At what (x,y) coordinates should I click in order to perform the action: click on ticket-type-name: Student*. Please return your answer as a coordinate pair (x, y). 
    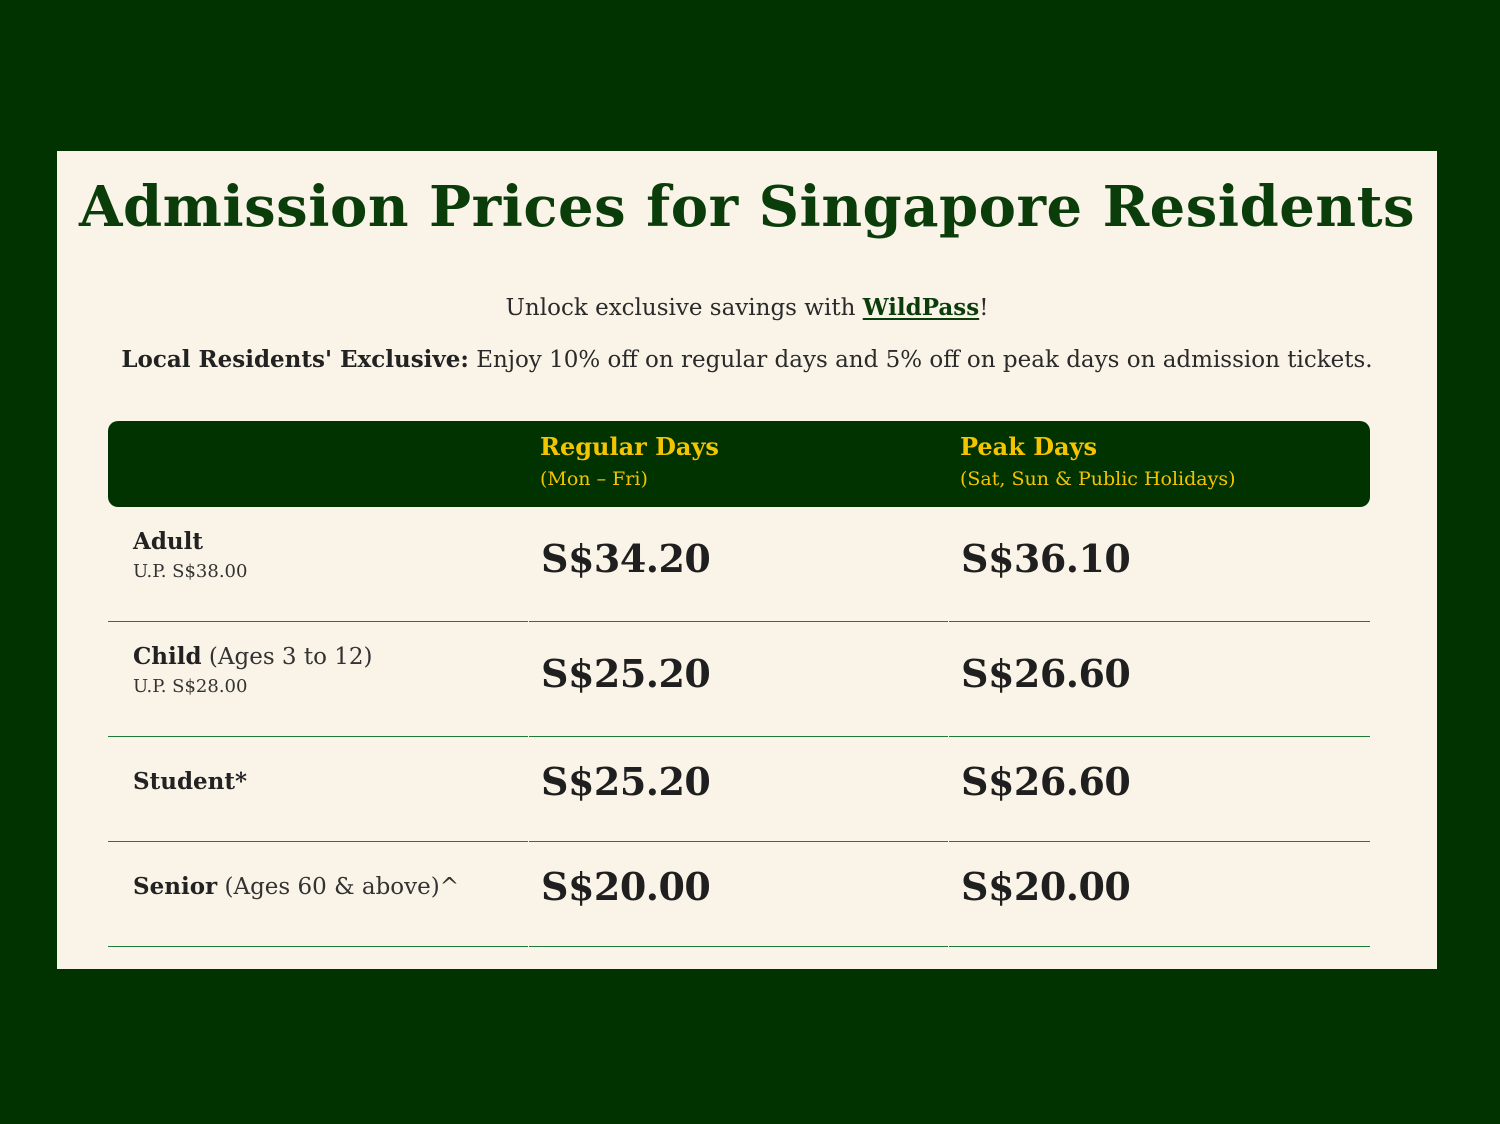
    Looking at the image, I should click on (190, 781).